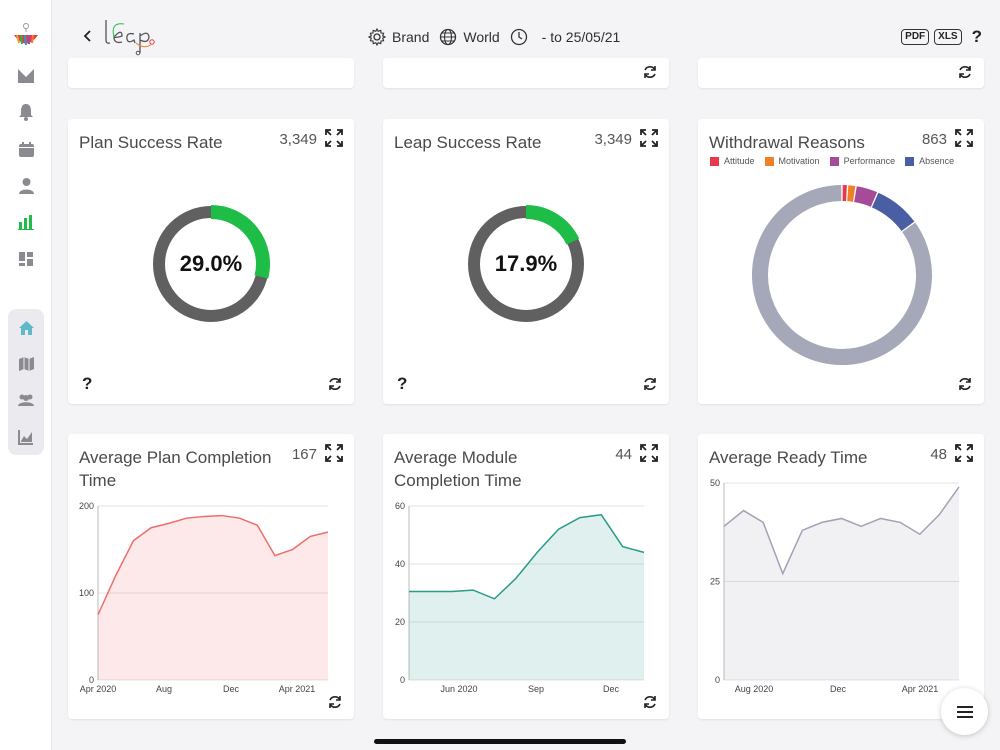  Describe the element at coordinates (948, 37) in the screenshot. I see `xls-export-button: XLS` at that location.